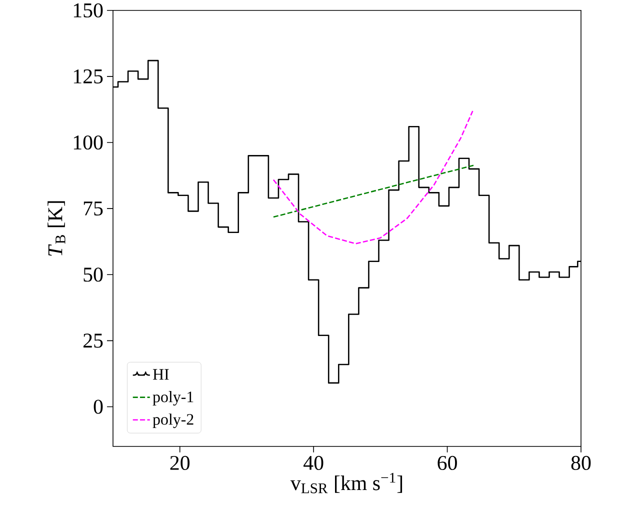  Describe the element at coordinates (173, 398) in the screenshot. I see `legend-label: poly-1` at that location.